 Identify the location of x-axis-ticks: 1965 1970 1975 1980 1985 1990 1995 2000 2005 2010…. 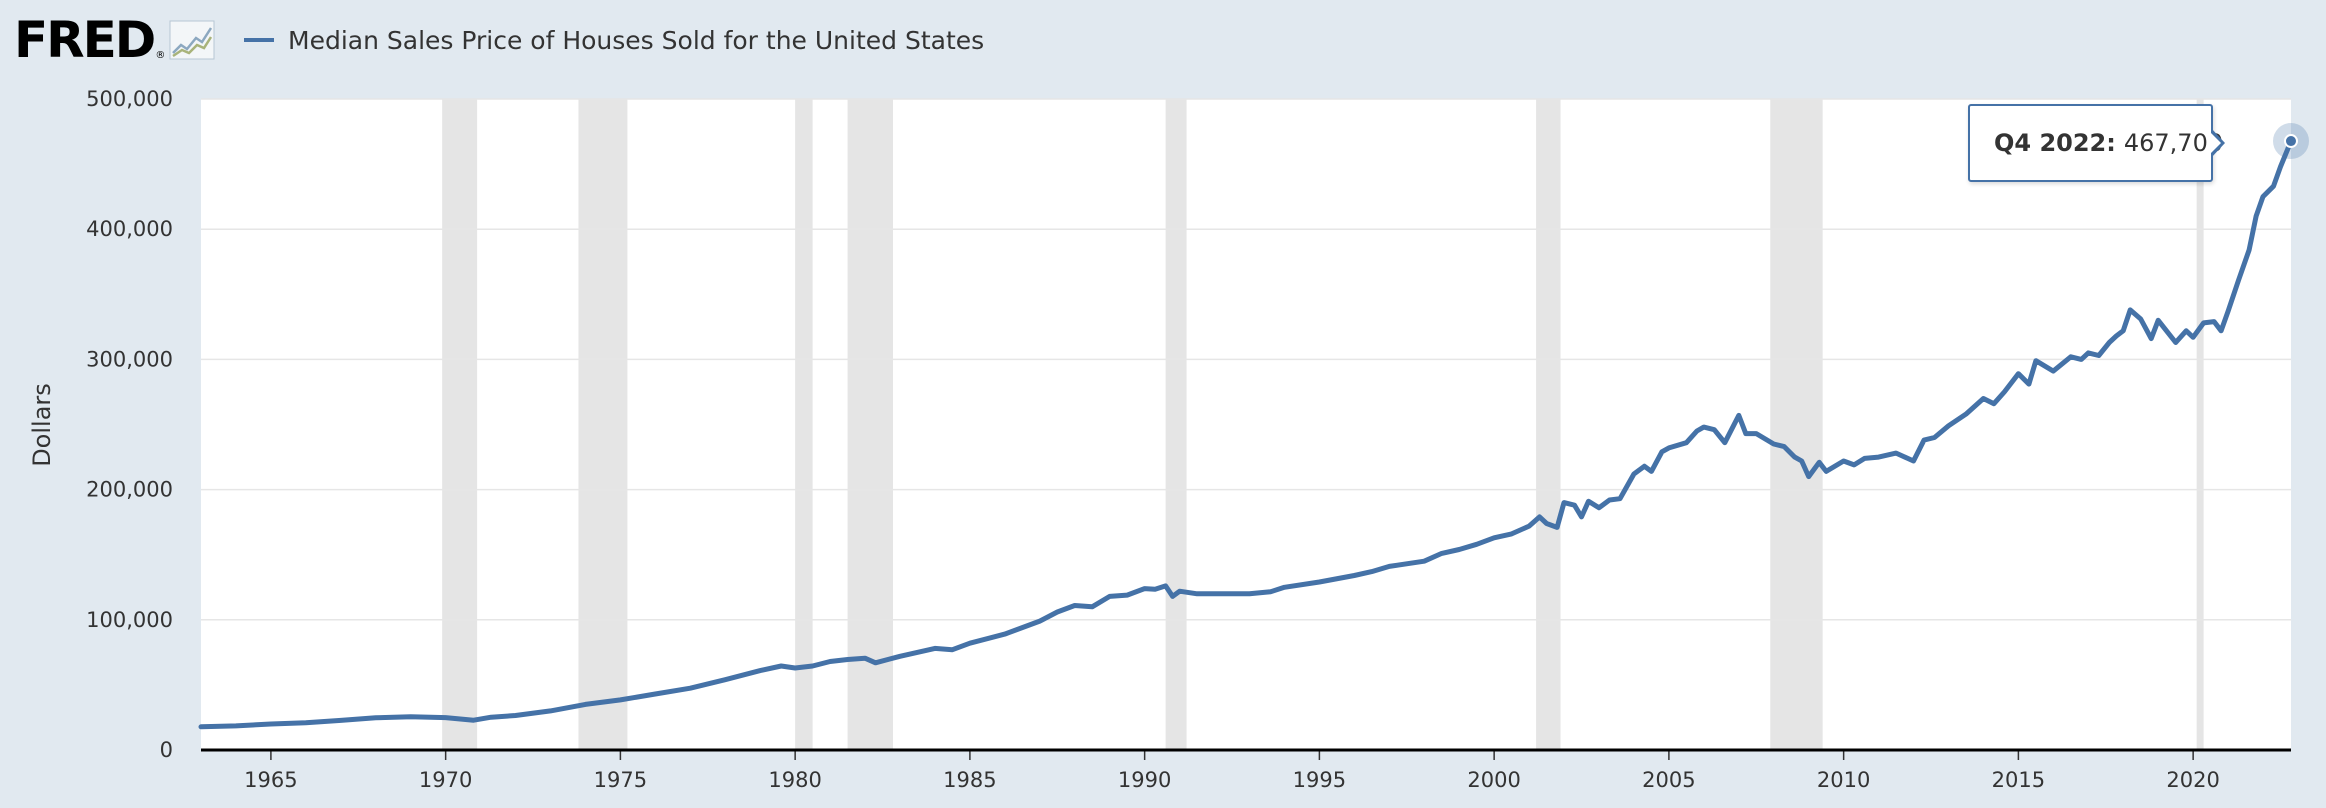
(1232, 771).